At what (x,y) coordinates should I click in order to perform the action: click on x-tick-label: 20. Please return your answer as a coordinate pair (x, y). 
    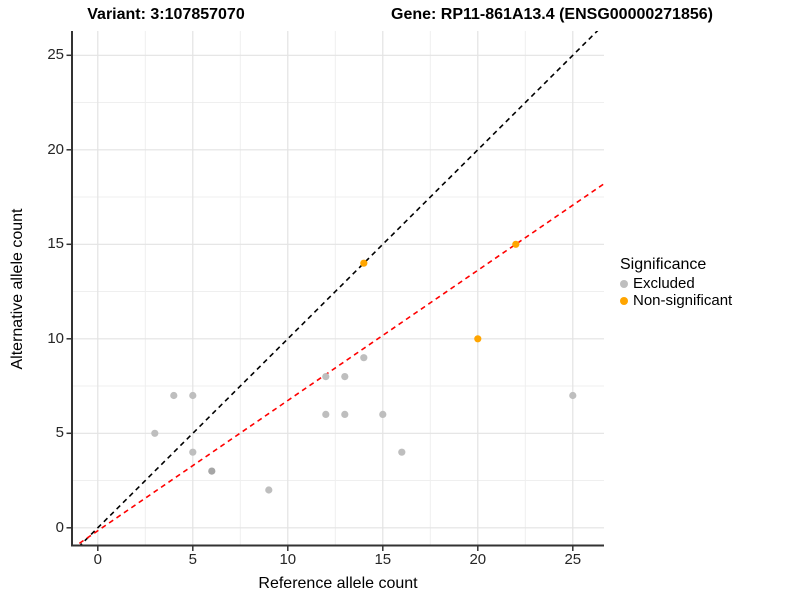
    Looking at the image, I should click on (478, 559).